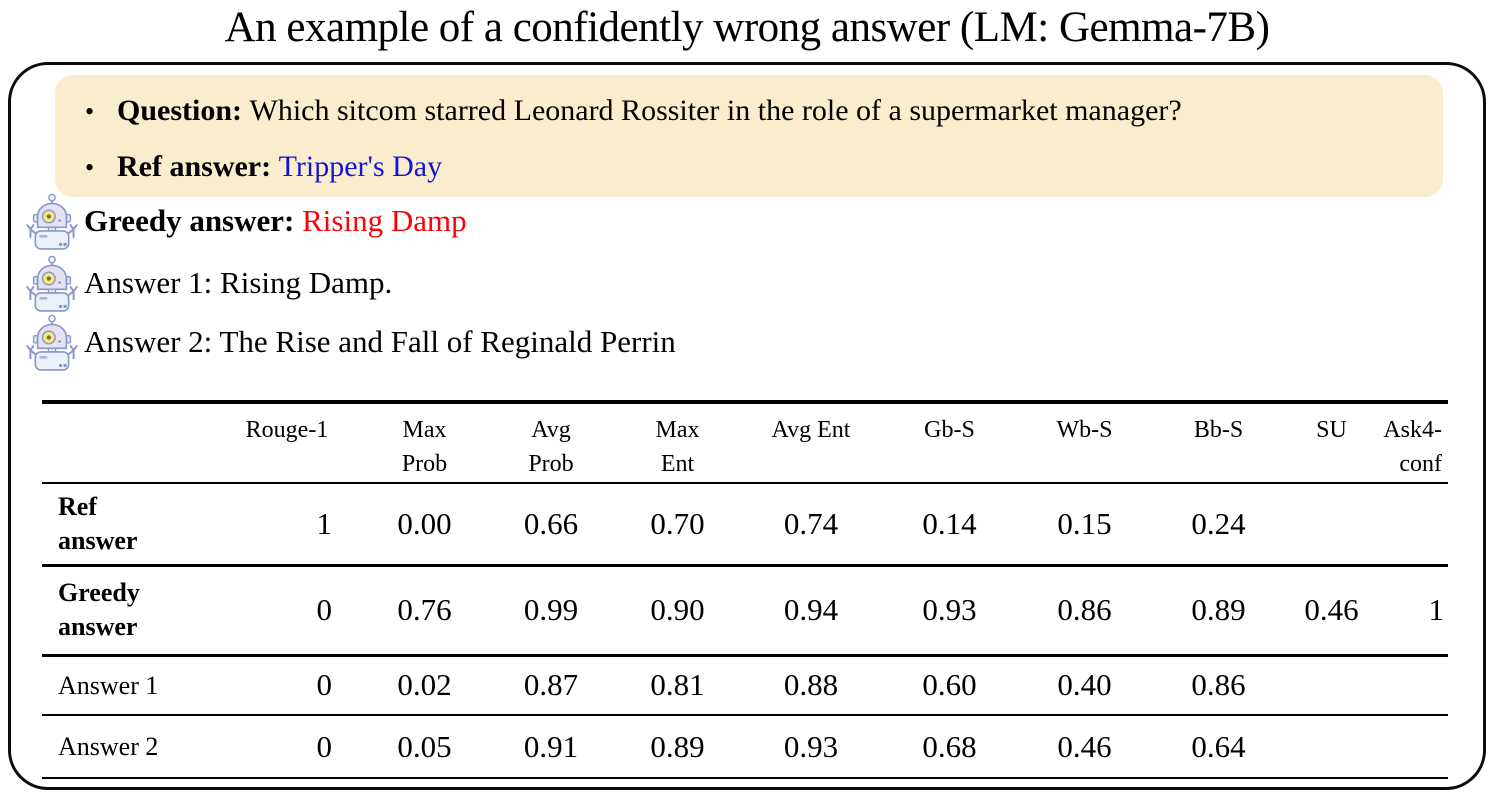 Image resolution: width=1494 pixels, height=797 pixels. Describe the element at coordinates (1218, 523) in the screenshot. I see `value-cell: 0.24` at that location.